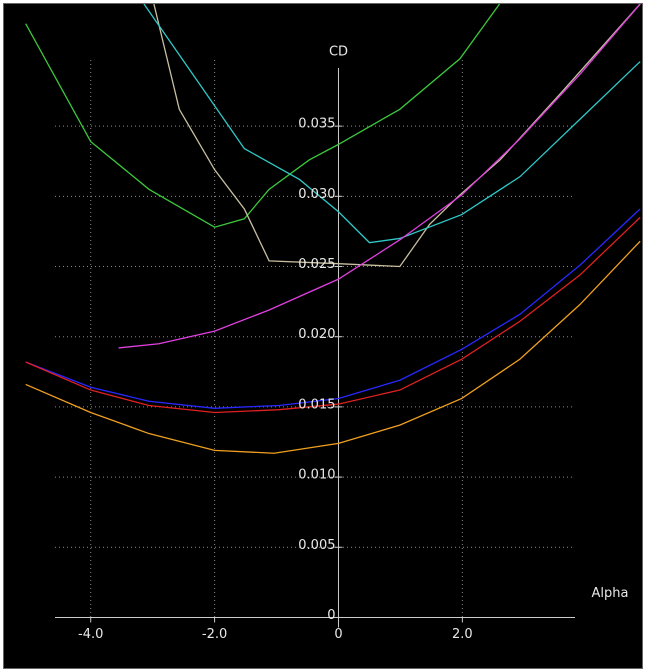 The image size is (646, 672). Describe the element at coordinates (214, 634) in the screenshot. I see `x-tick-label: -2.0` at that location.